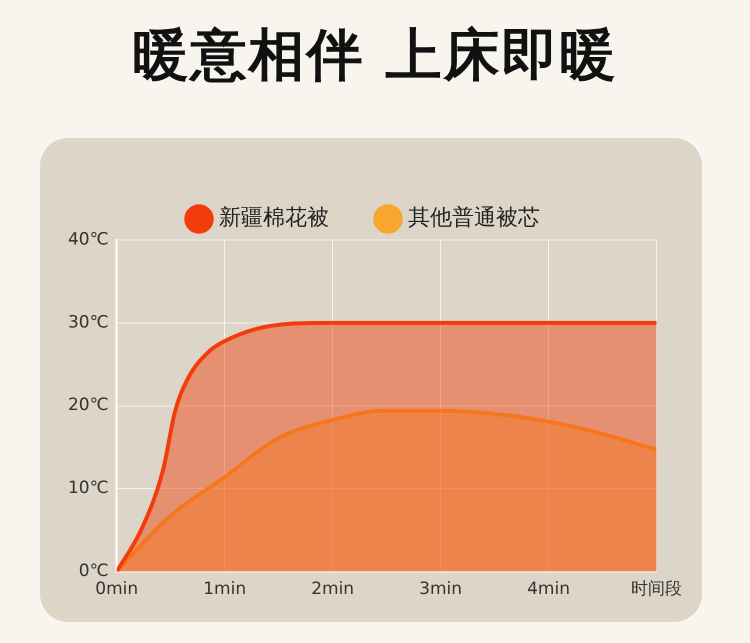 Image resolution: width=750 pixels, height=643 pixels. Describe the element at coordinates (274, 218) in the screenshot. I see `legend-label: 新疆棉花被` at that location.